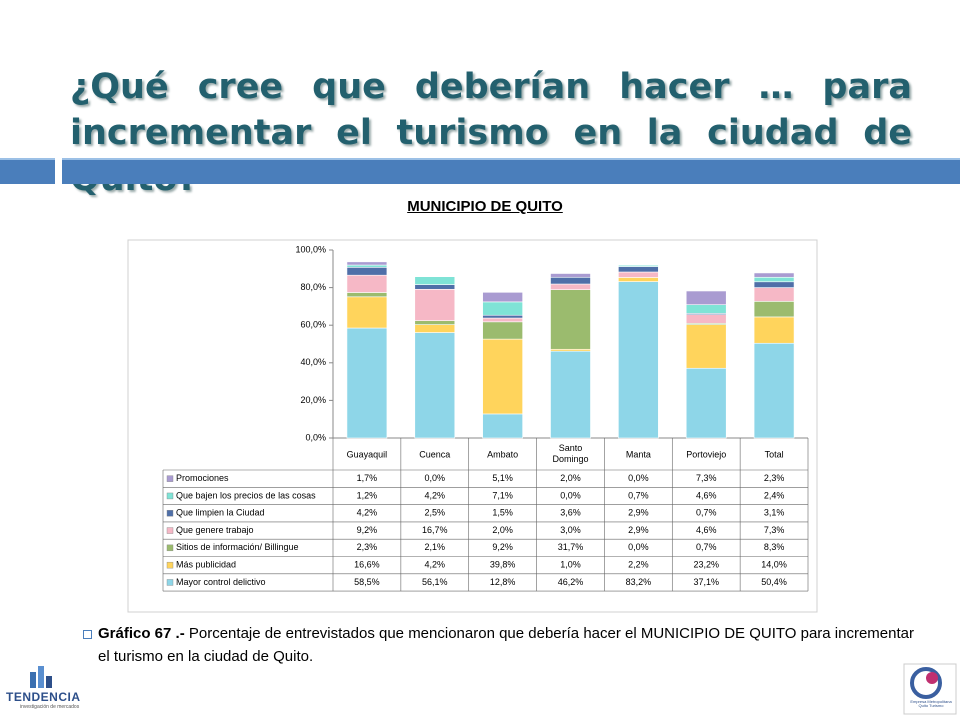 The height and width of the screenshot is (720, 960). I want to click on table-value: 16,7%, so click(435, 530).